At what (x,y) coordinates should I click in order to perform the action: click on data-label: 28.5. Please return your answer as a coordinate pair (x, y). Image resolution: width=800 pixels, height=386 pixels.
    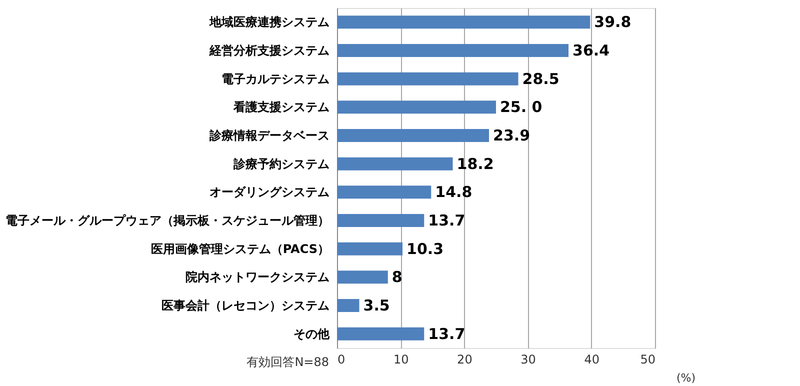
    Looking at the image, I should click on (541, 79).